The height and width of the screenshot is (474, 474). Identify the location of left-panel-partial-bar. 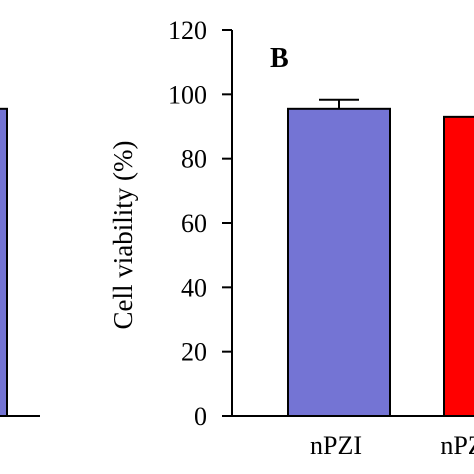
(4, 262).